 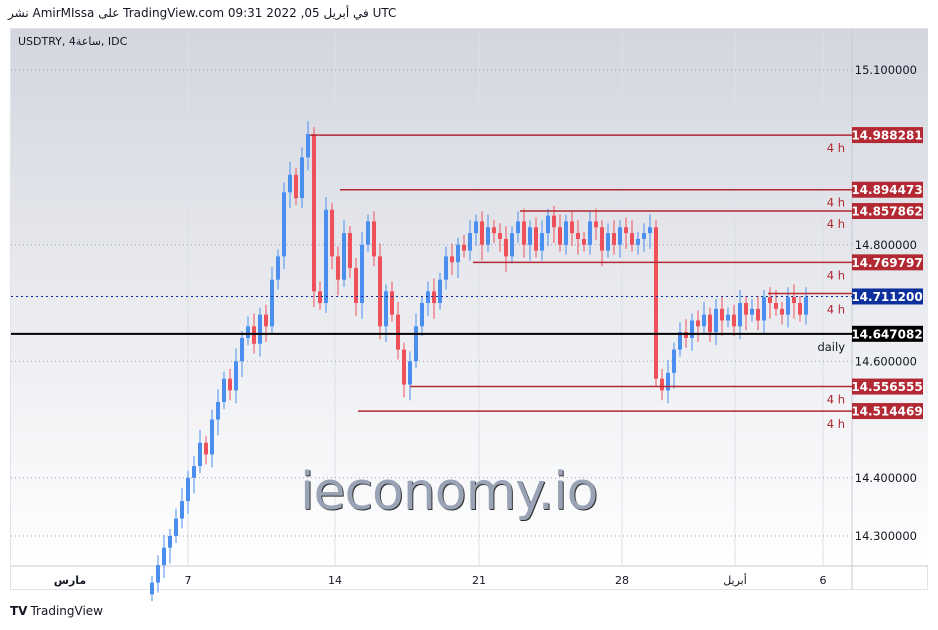 What do you see at coordinates (886, 412) in the screenshot?
I see `price-tag-label: 14.514469` at bounding box center [886, 412].